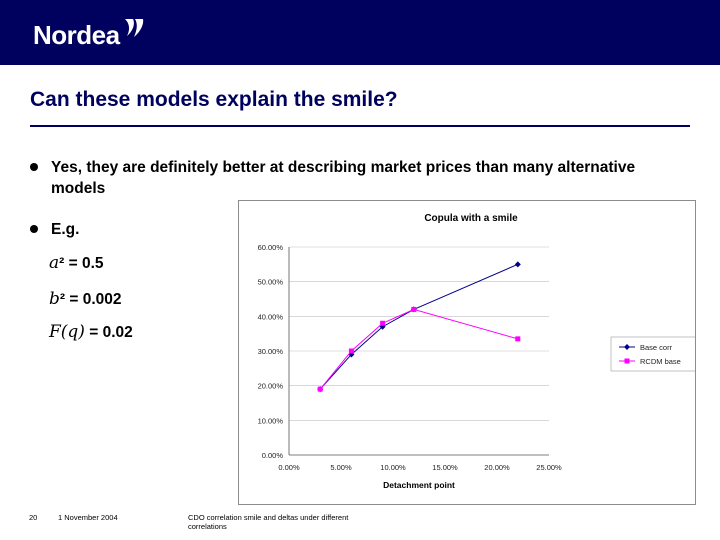 This screenshot has width=720, height=540. What do you see at coordinates (360, 126) in the screenshot?
I see `title-divider` at bounding box center [360, 126].